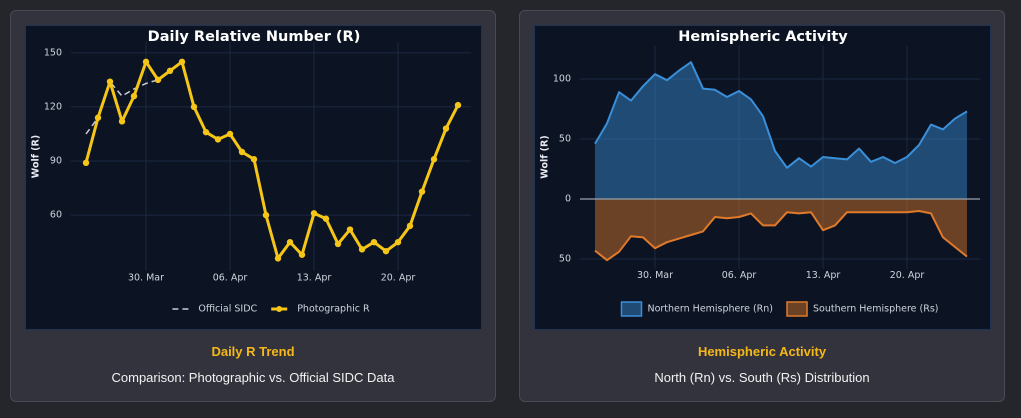 This screenshot has width=1021, height=418. What do you see at coordinates (56, 161) in the screenshot?
I see `y-tick-label: 90` at bounding box center [56, 161].